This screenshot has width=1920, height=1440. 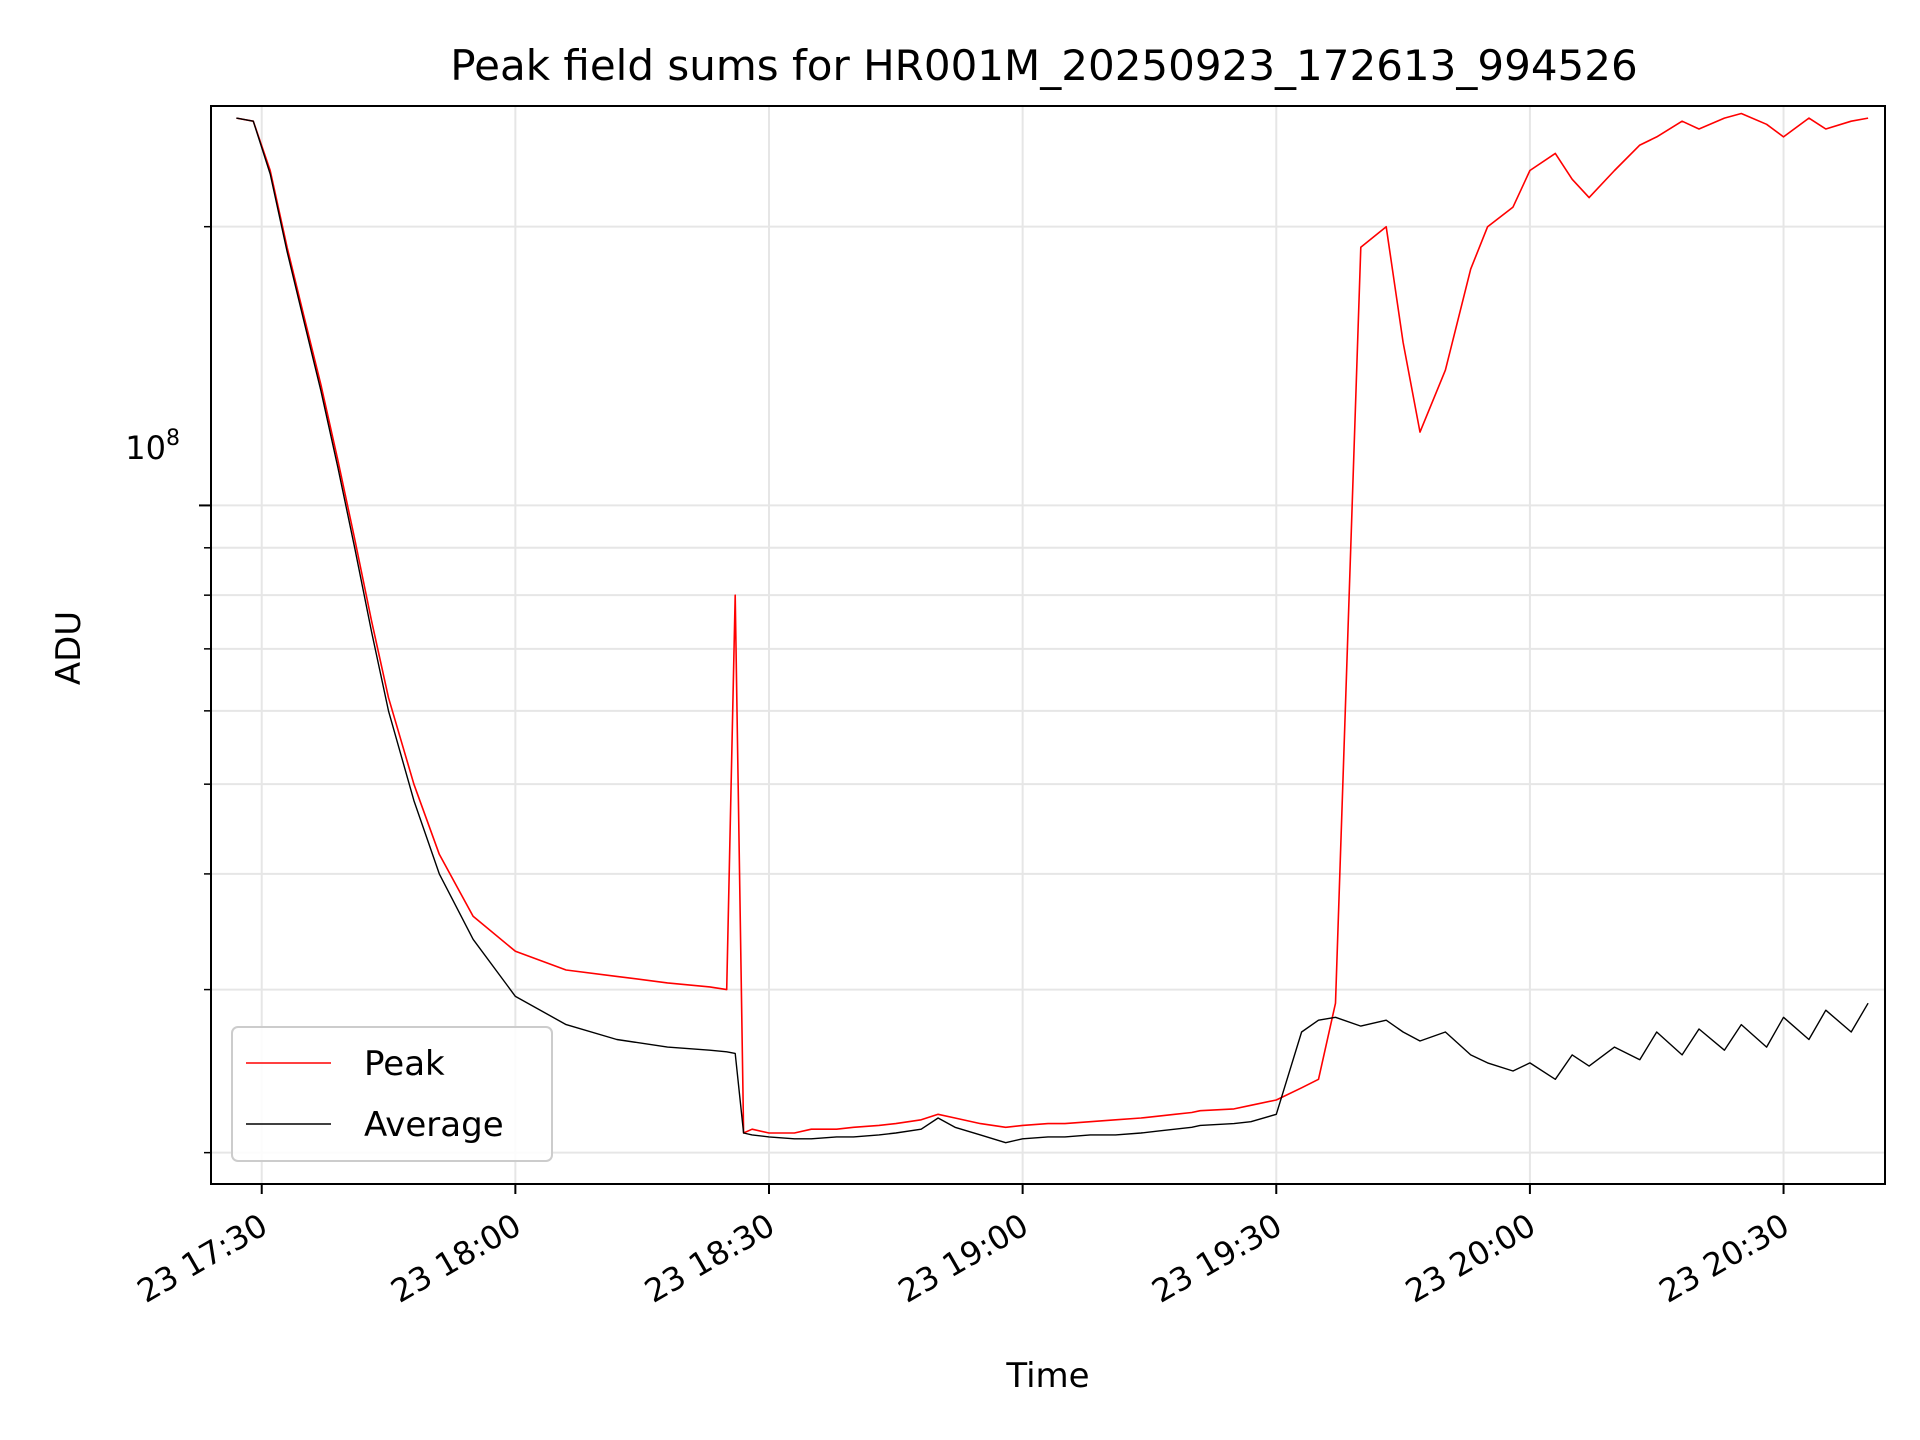 I want to click on legend-box, so click(x=392, y=1094).